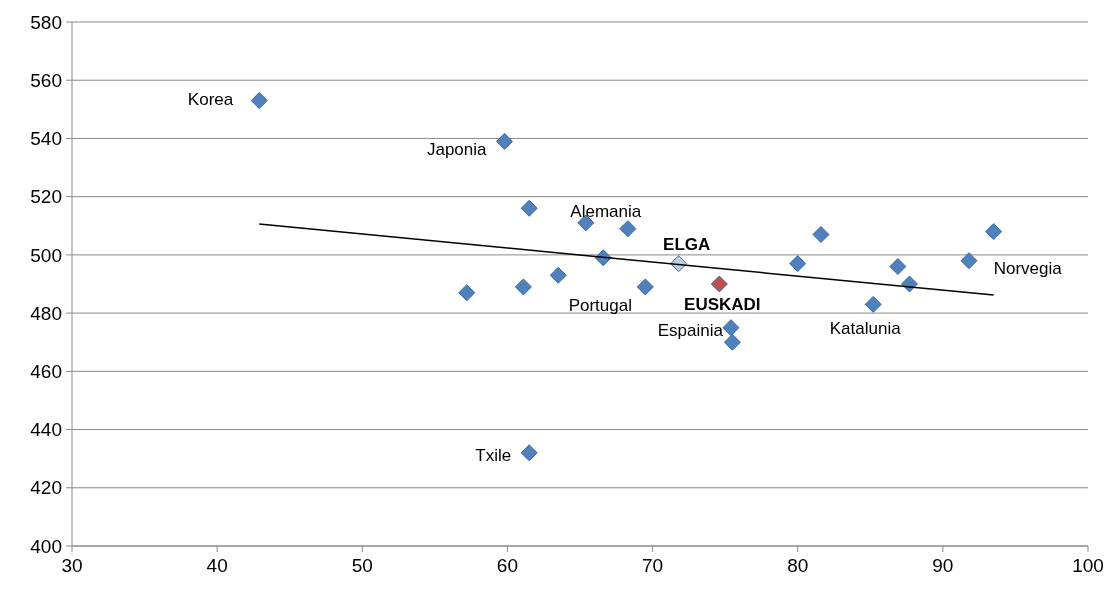 The width and height of the screenshot is (1117, 594). Describe the element at coordinates (690, 330) in the screenshot. I see `annotation: Espainia` at that location.